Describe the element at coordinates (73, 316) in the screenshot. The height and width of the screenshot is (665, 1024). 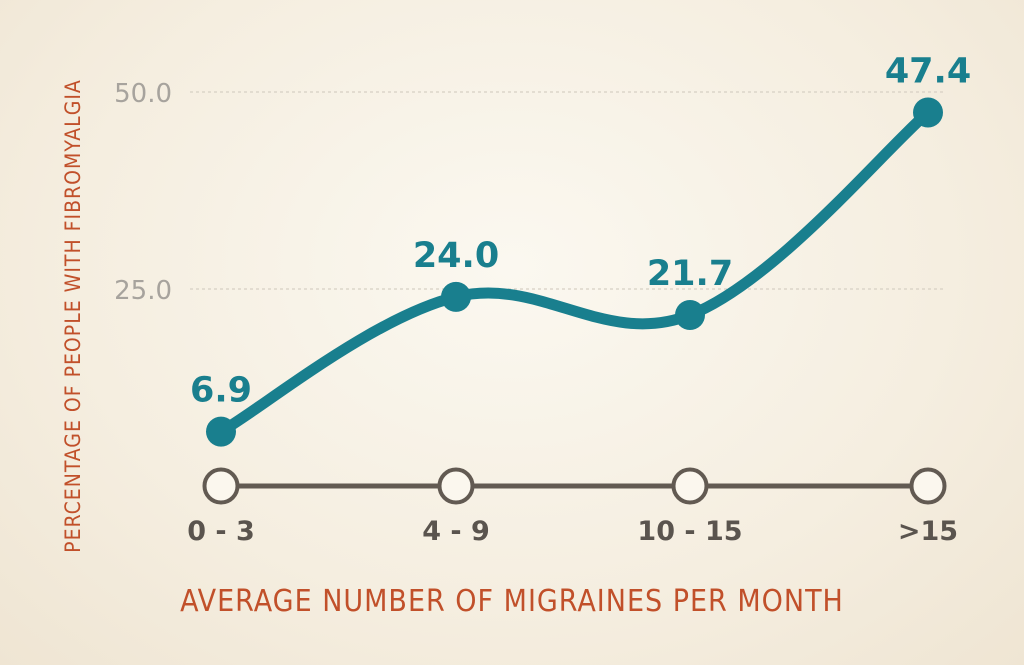
I see `y-axis-title: PERCENTAGE OF PEOPLE WITH FIBROMYALGIA` at that location.